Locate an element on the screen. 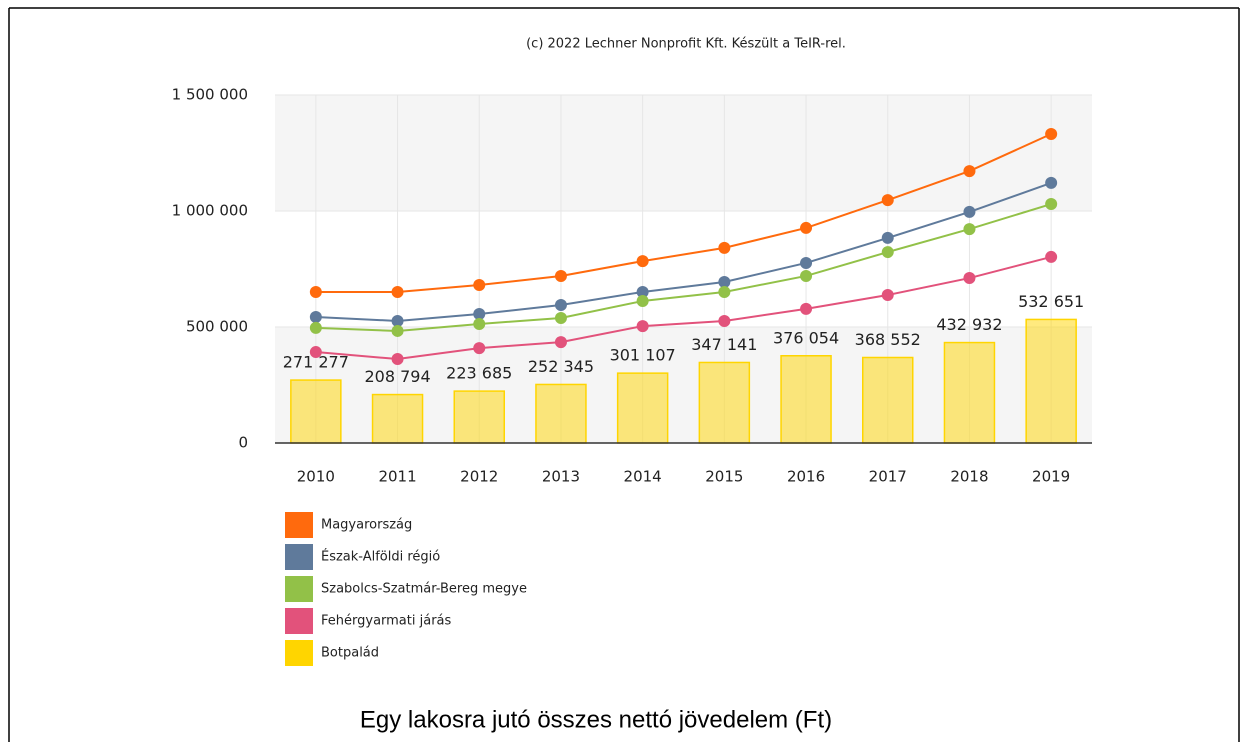 The height and width of the screenshot is (742, 1247). x-tick-label: 2017 is located at coordinates (888, 477).